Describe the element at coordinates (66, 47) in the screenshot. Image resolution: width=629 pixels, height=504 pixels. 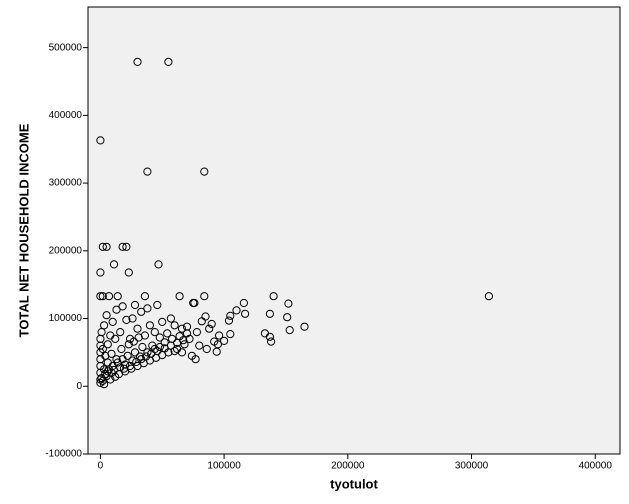
I see `y-tick-label: 500000` at that location.